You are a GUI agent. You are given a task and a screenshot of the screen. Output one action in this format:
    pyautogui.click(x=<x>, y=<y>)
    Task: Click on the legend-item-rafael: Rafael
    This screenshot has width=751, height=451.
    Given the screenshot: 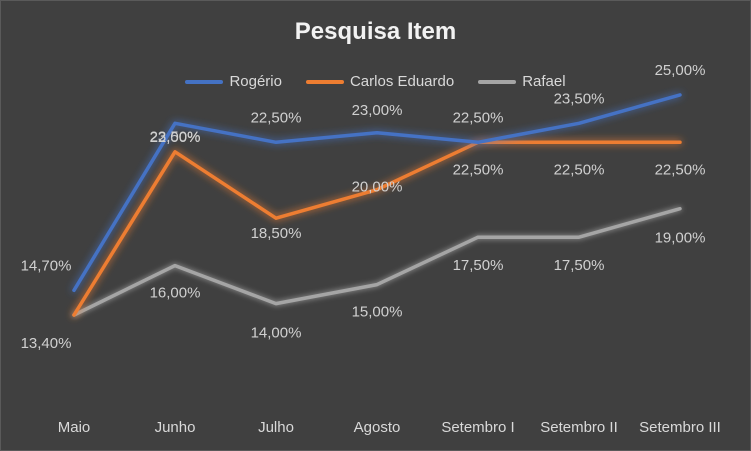 What is the action you would take?
    pyautogui.click(x=522, y=81)
    